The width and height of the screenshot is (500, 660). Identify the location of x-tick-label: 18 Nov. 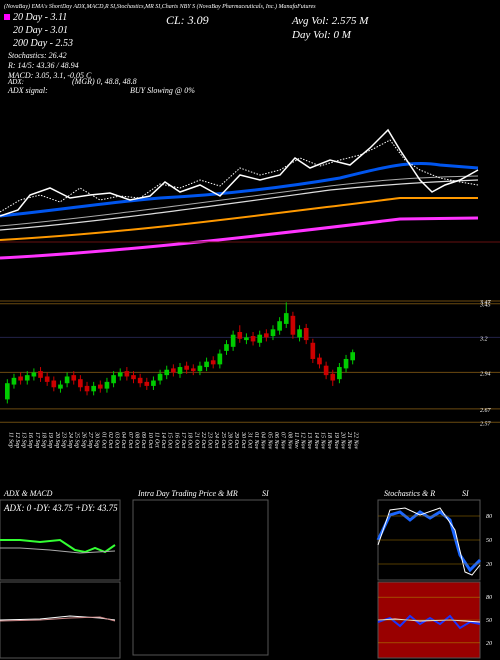
(329, 441).